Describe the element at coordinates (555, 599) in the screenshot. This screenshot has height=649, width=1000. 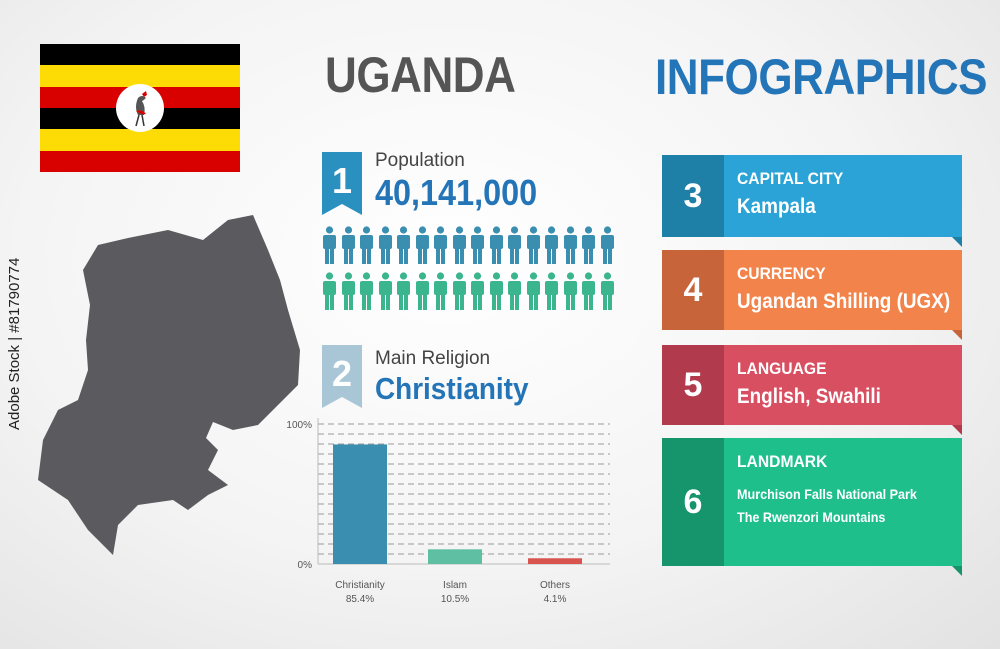
I see `value-label: 4.1%` at that location.